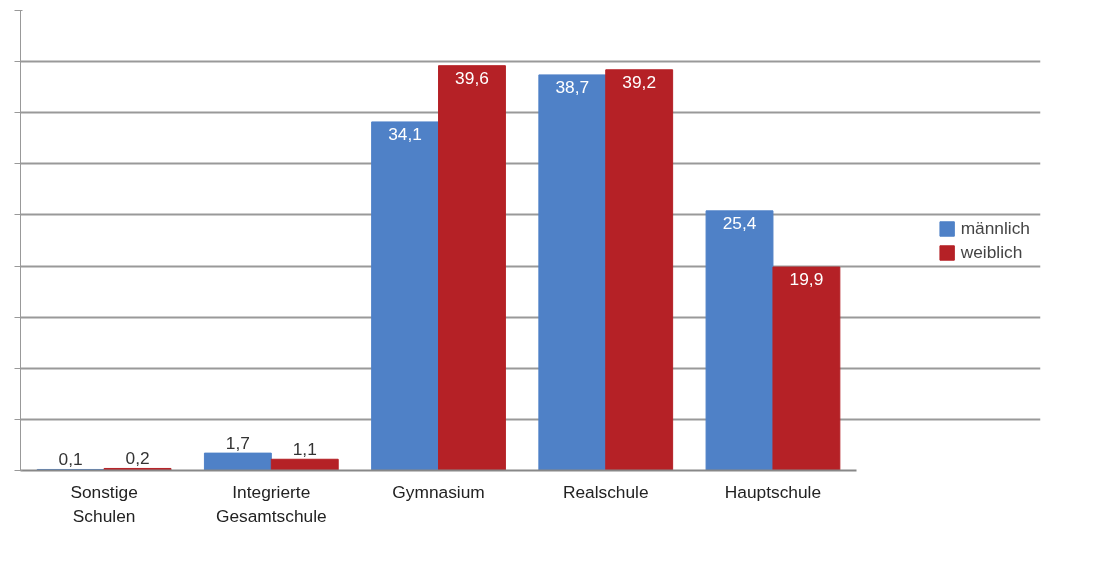 Image resolution: width=1099 pixels, height=585 pixels. Describe the element at coordinates (773, 491) in the screenshot. I see `x-tick-label: Hauptschule` at that location.